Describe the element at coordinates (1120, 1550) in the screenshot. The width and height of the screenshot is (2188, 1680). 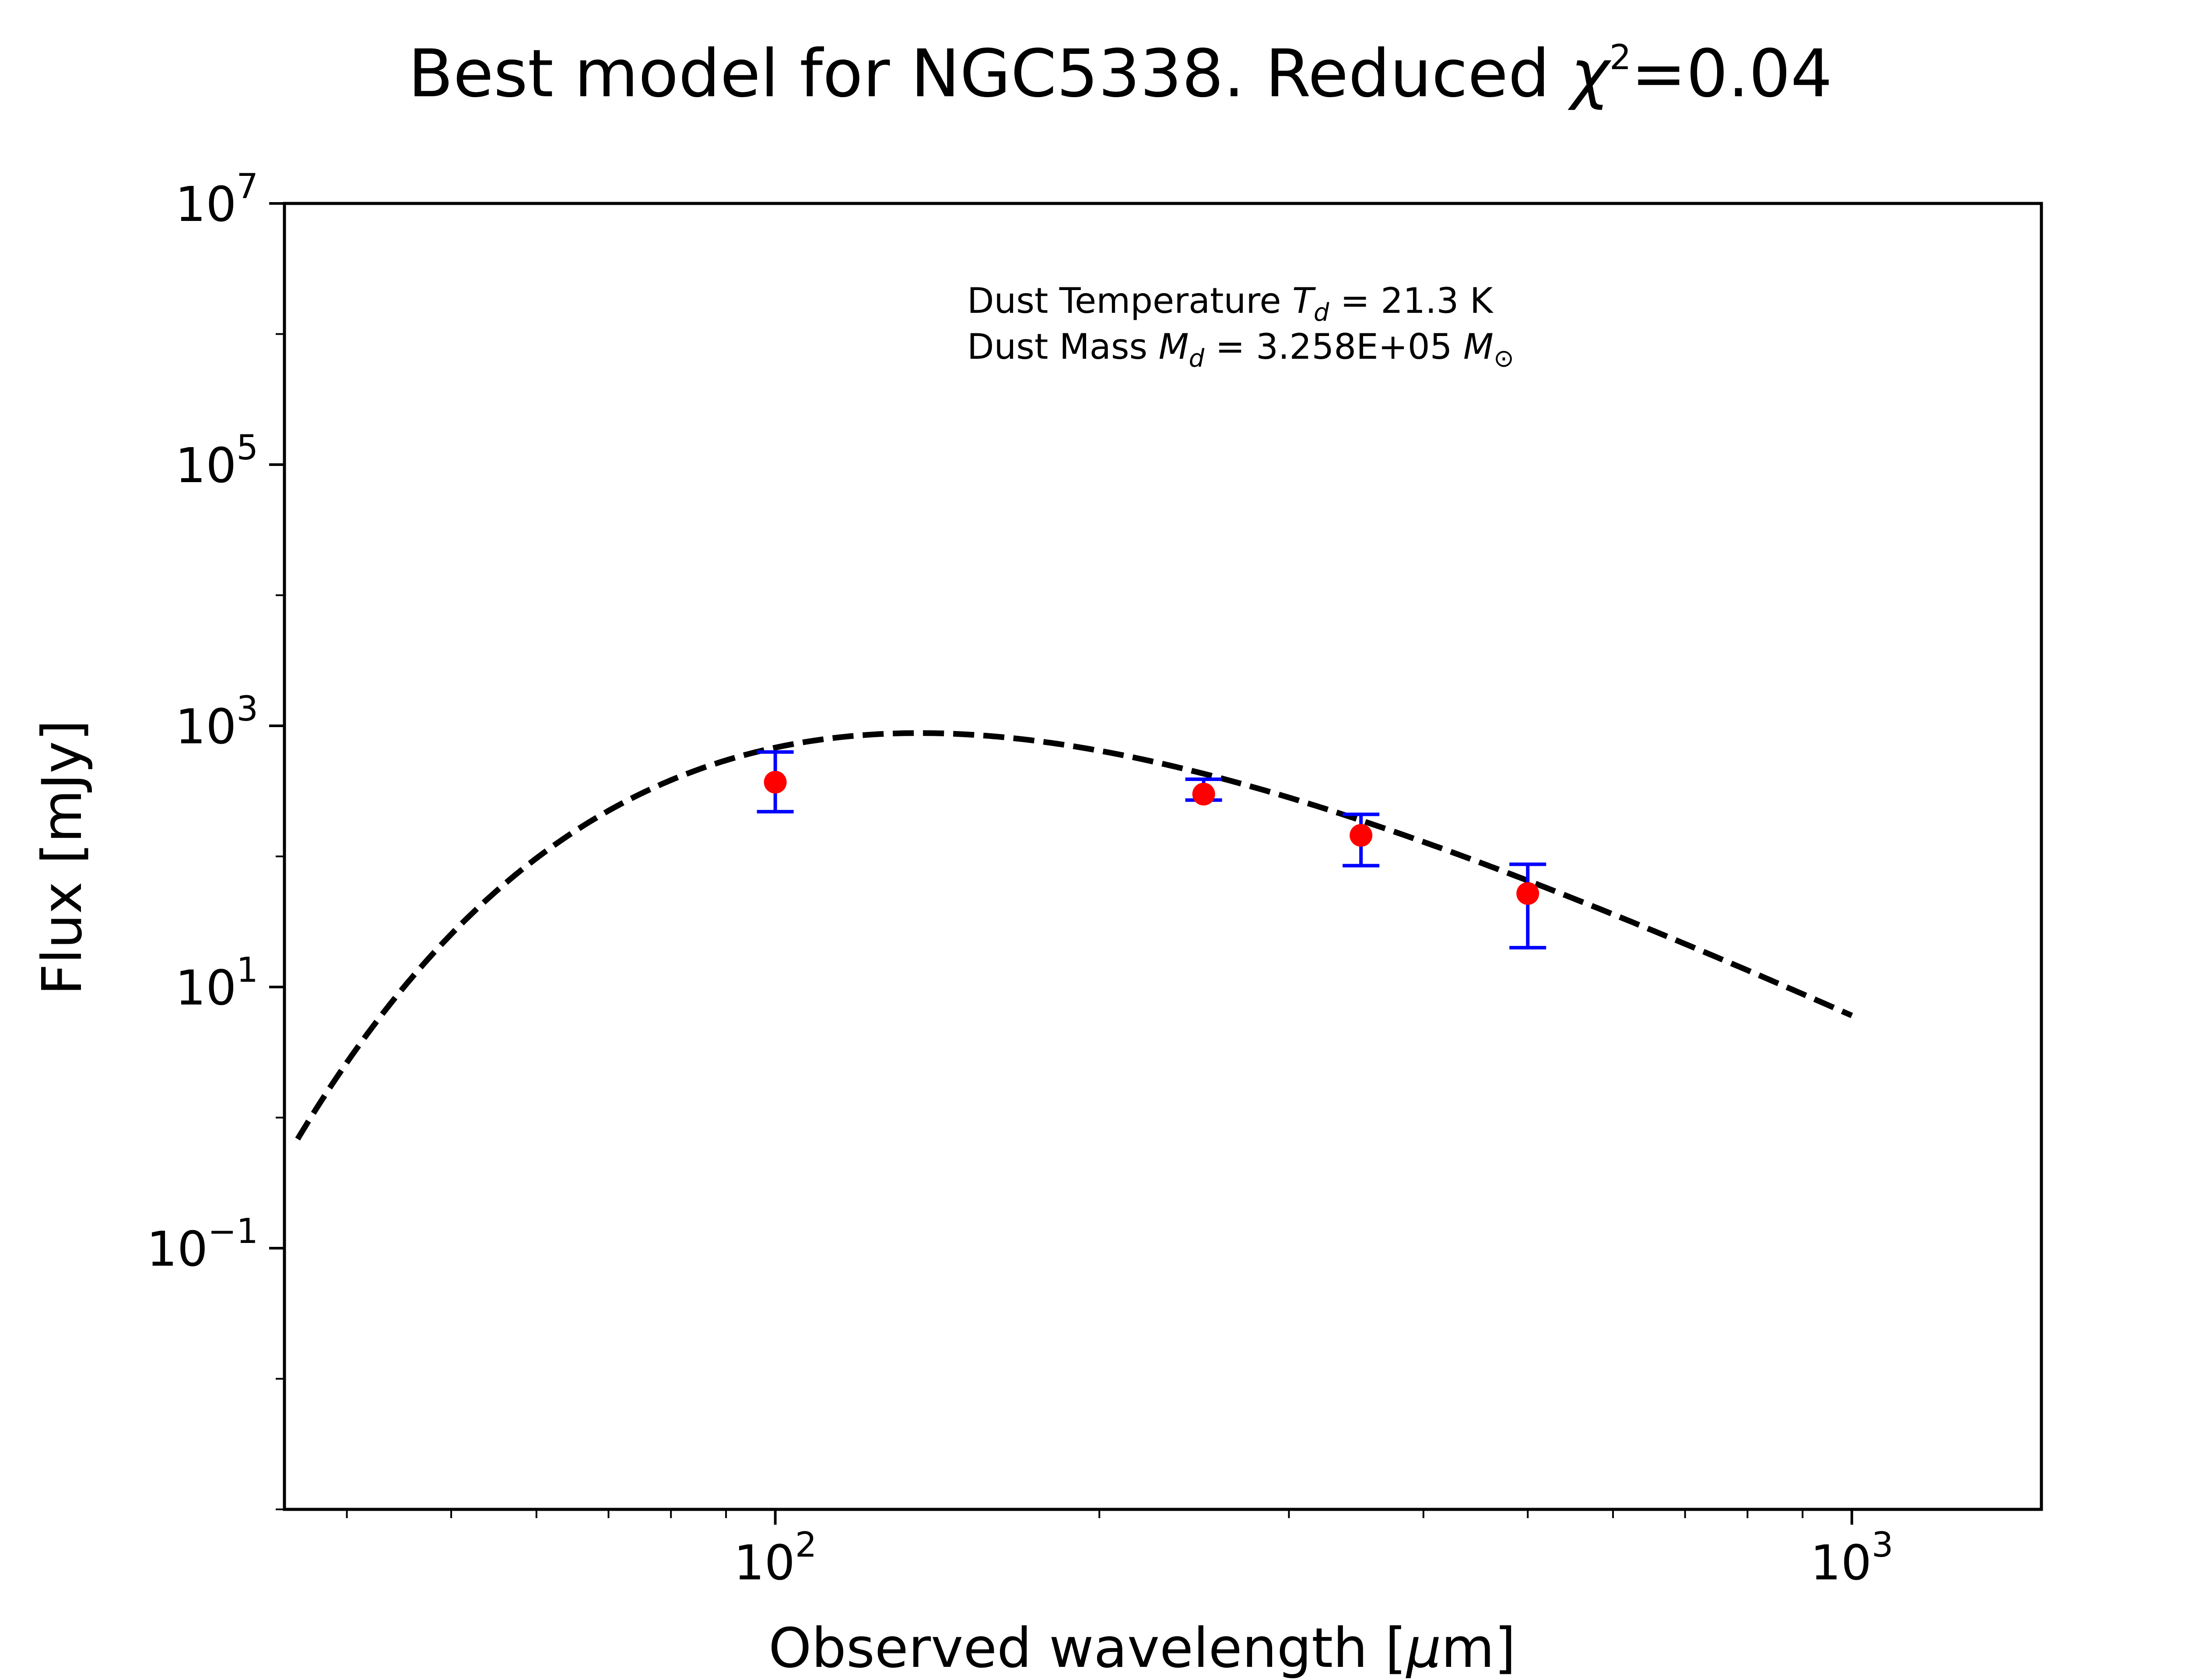
I see `x-axis: 10² 10³` at that location.